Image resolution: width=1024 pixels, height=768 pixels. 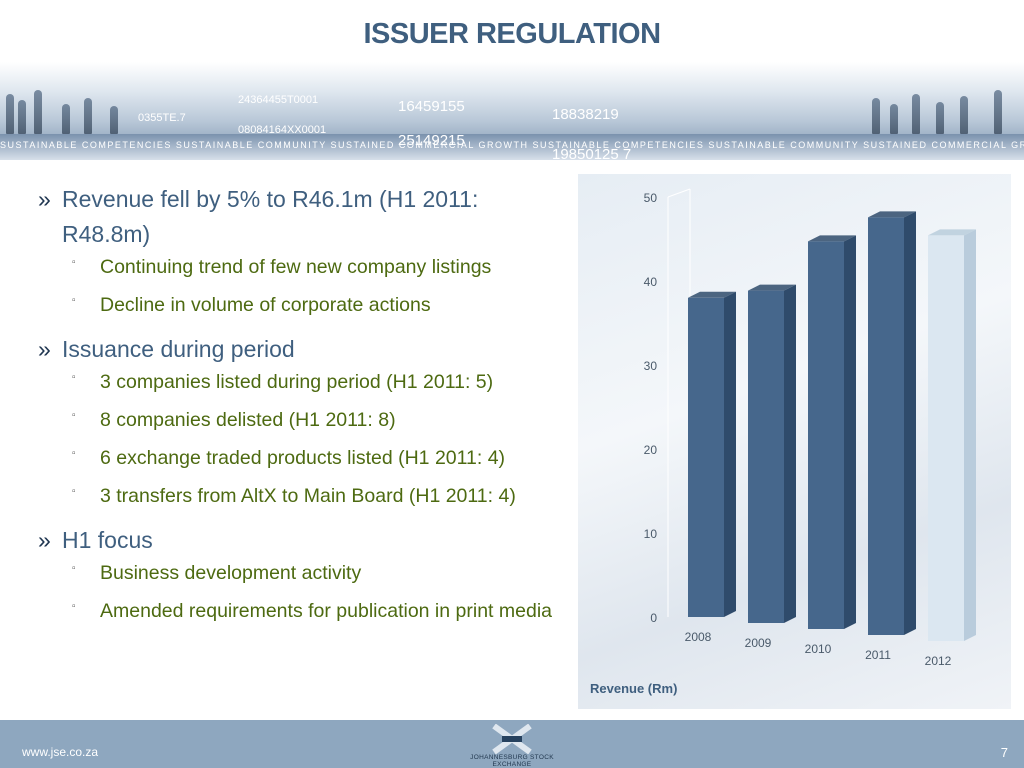 What do you see at coordinates (431, 140) in the screenshot?
I see `banner-number: 25149215` at bounding box center [431, 140].